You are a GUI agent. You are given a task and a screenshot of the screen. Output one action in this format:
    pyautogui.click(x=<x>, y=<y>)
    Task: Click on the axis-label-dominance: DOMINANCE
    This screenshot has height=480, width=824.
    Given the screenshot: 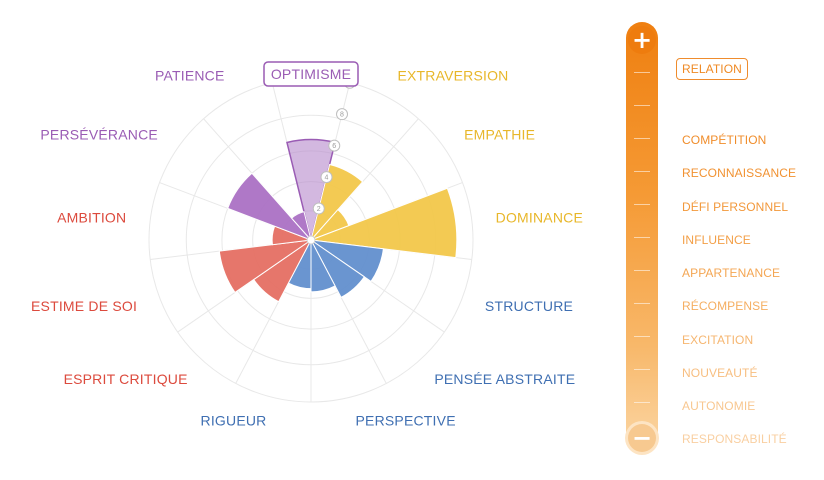 What is the action you would take?
    pyautogui.click(x=539, y=218)
    